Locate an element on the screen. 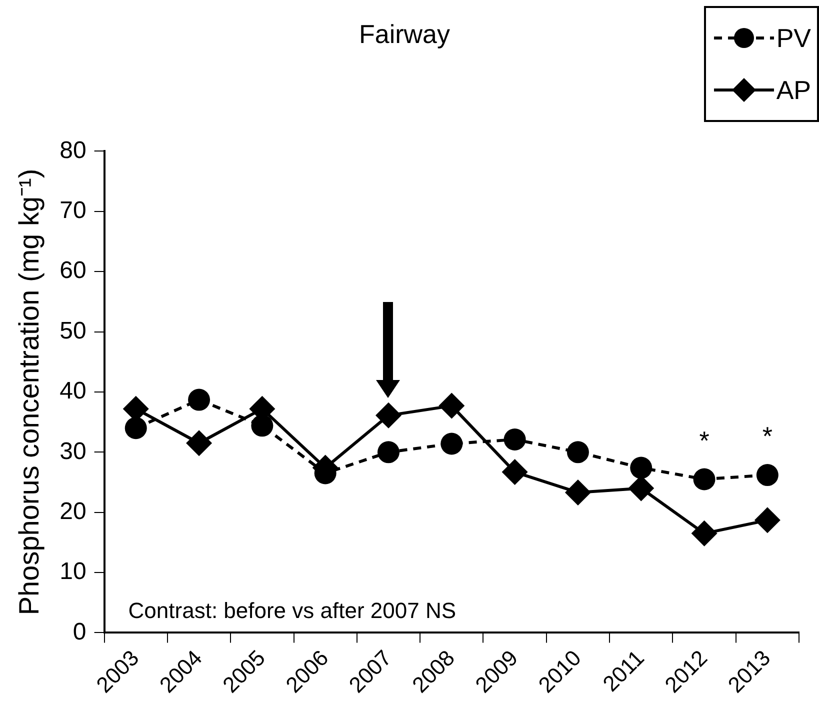  y-tick-label: 80 is located at coordinates (73, 150).